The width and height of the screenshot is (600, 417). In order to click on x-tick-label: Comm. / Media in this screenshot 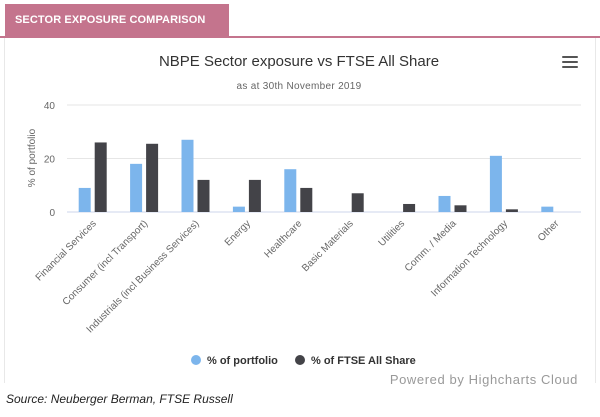, I will do `click(431, 246)`.